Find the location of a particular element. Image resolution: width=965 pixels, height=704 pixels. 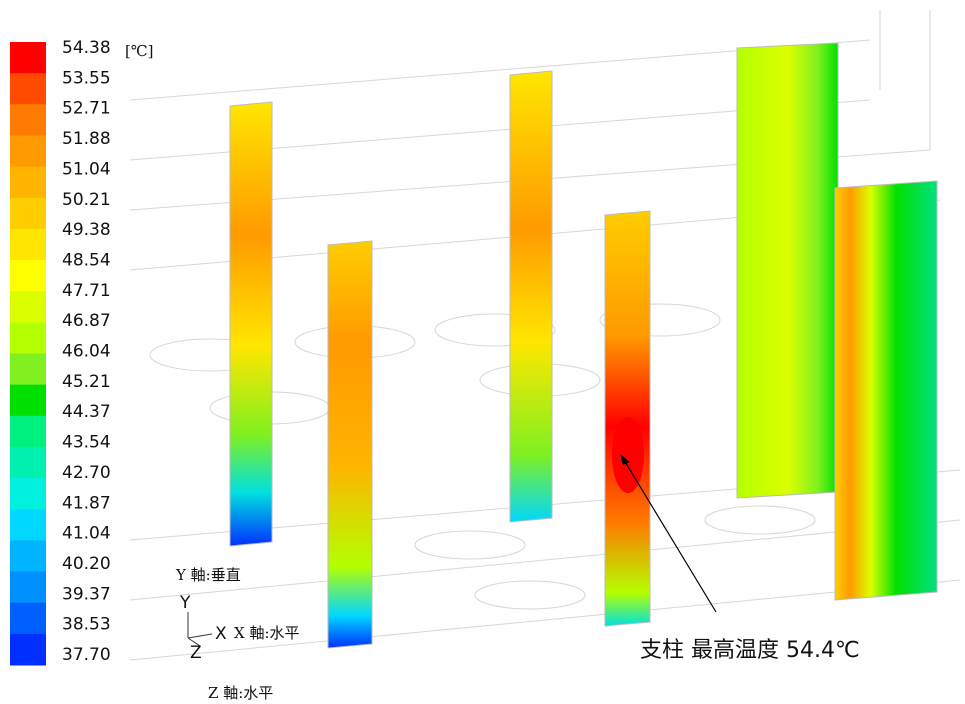

colorbar-label: 42.70 is located at coordinates (86, 473).